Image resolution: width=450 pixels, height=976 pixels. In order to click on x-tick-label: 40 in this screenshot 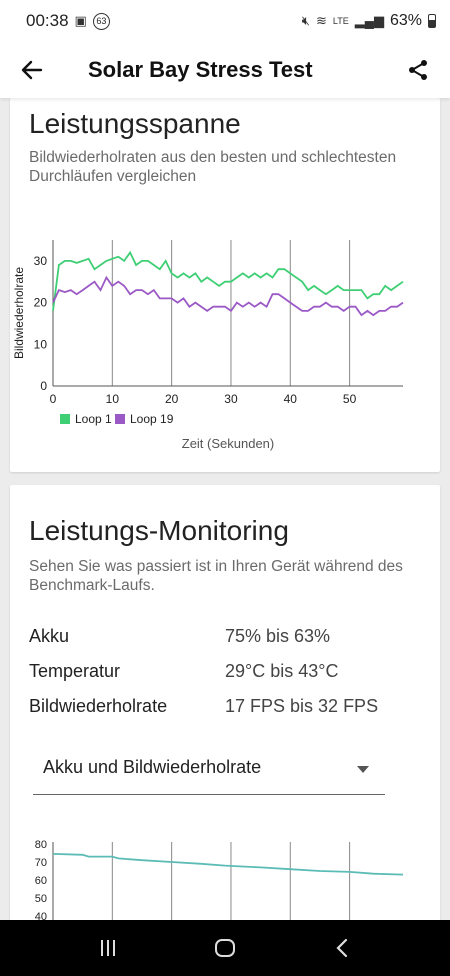, I will do `click(291, 399)`.